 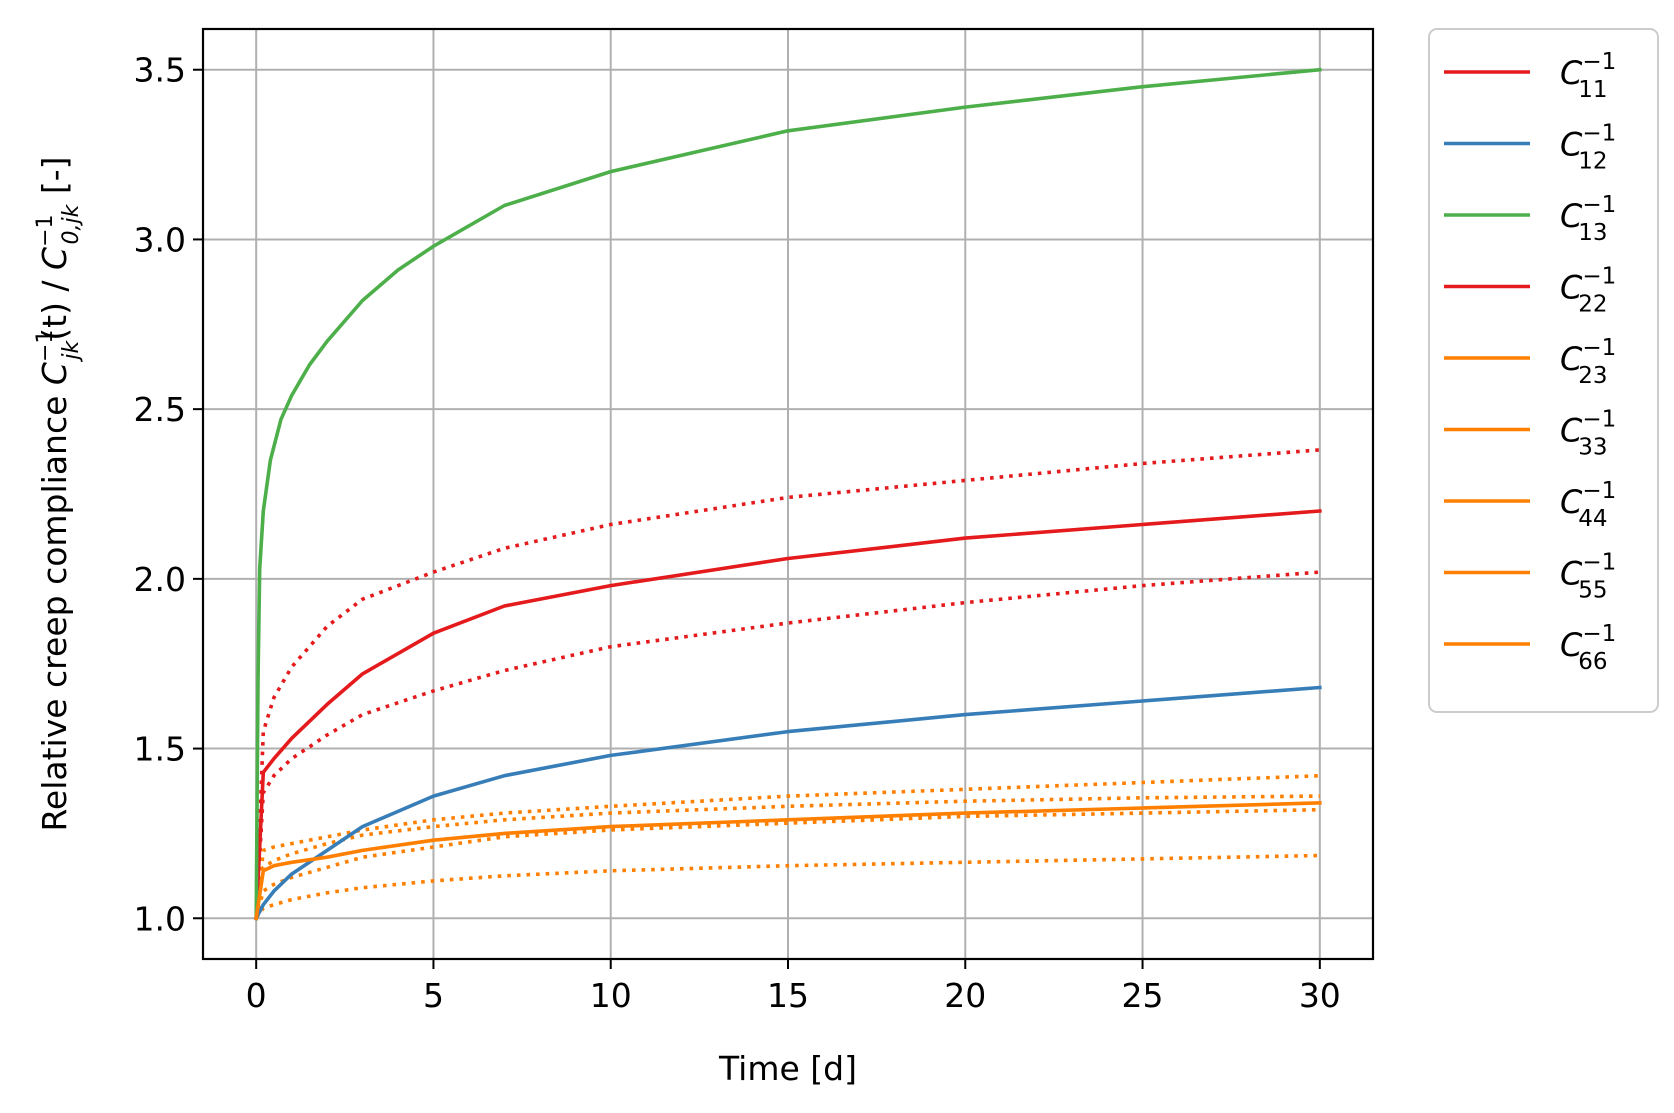 I want to click on y-tick-label: 1.0, so click(x=160, y=918).